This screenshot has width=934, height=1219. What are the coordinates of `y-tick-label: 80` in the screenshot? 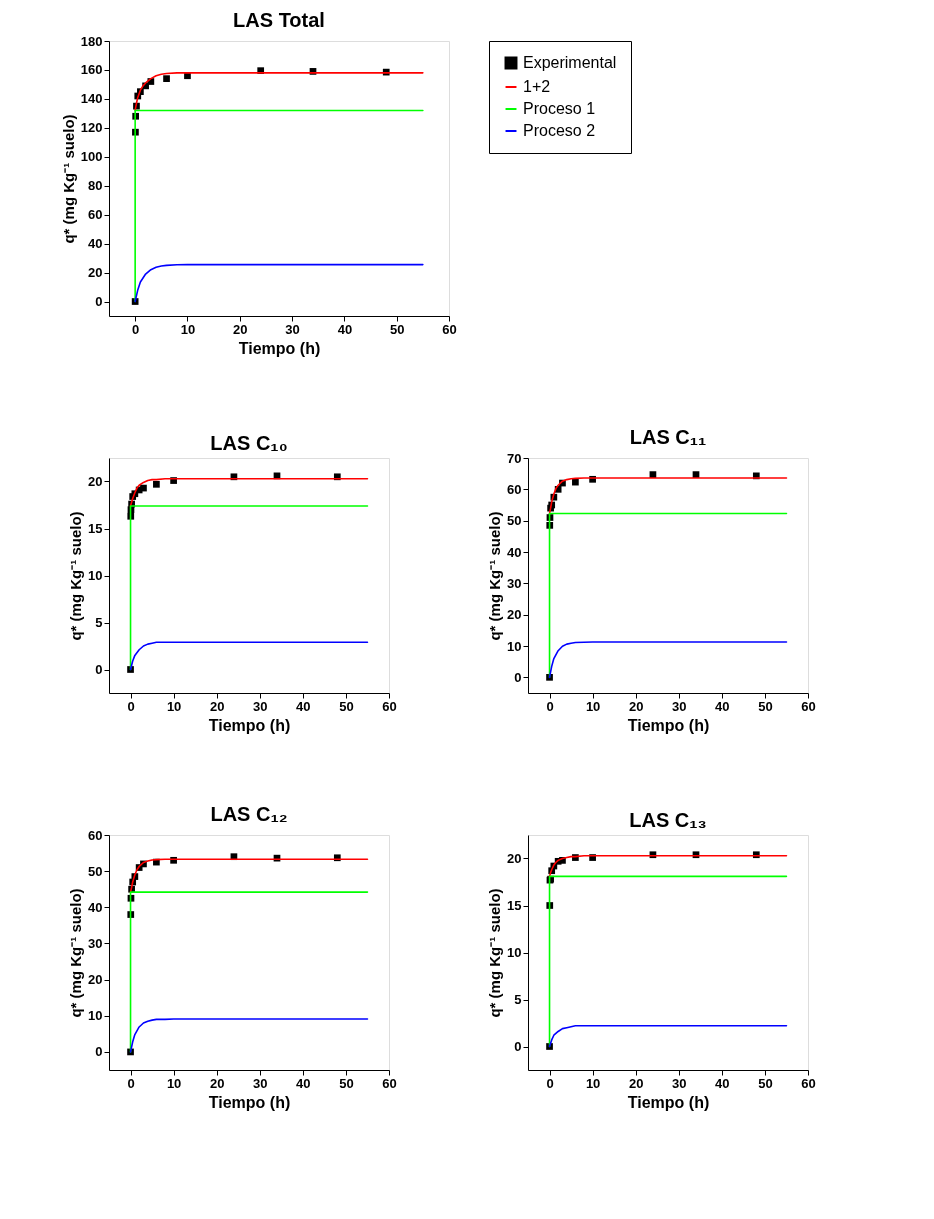 It's located at (95, 186).